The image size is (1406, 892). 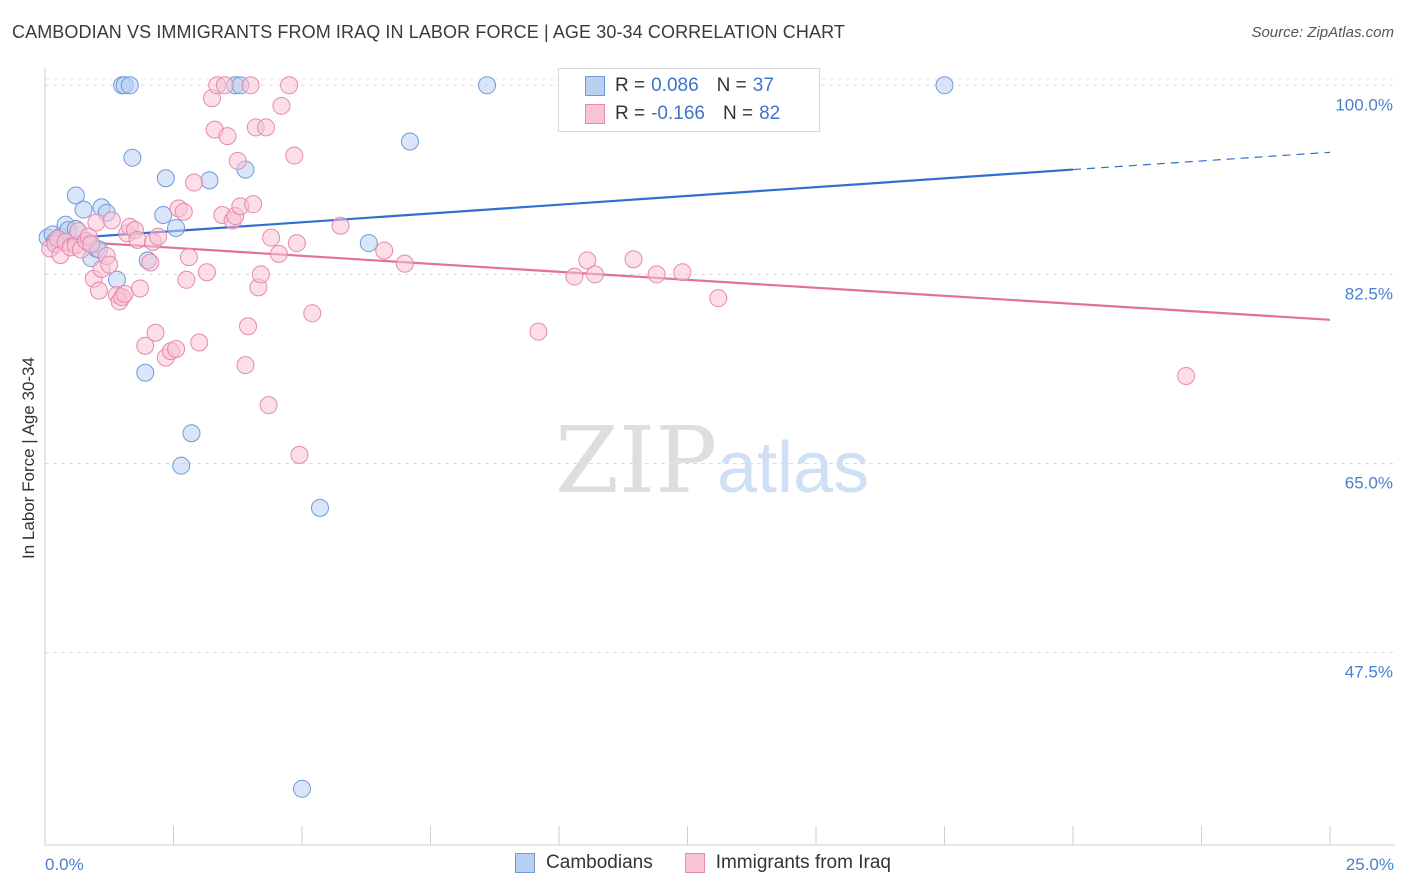 I want to click on legend-r-value: -0.166, so click(x=678, y=113).